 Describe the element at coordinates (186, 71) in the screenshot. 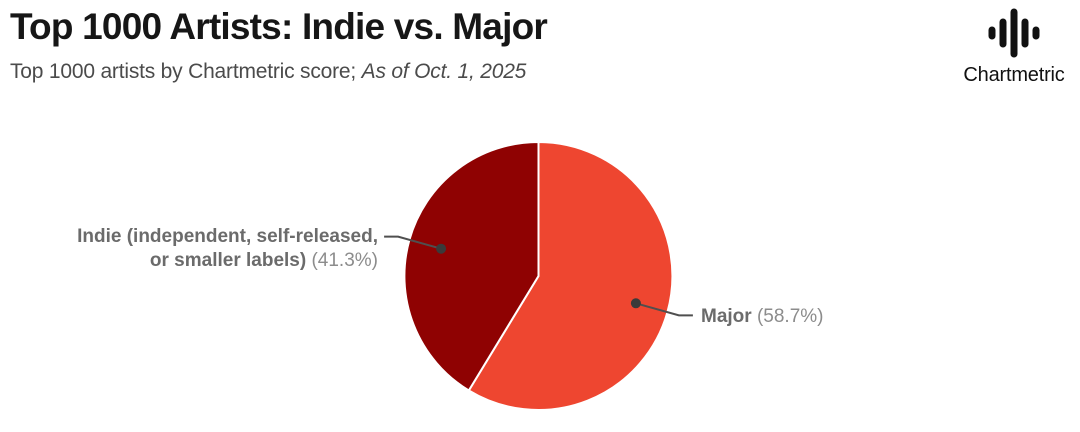

I see `subtitle-text: Top 1000 artists by Chartmetric score;` at that location.